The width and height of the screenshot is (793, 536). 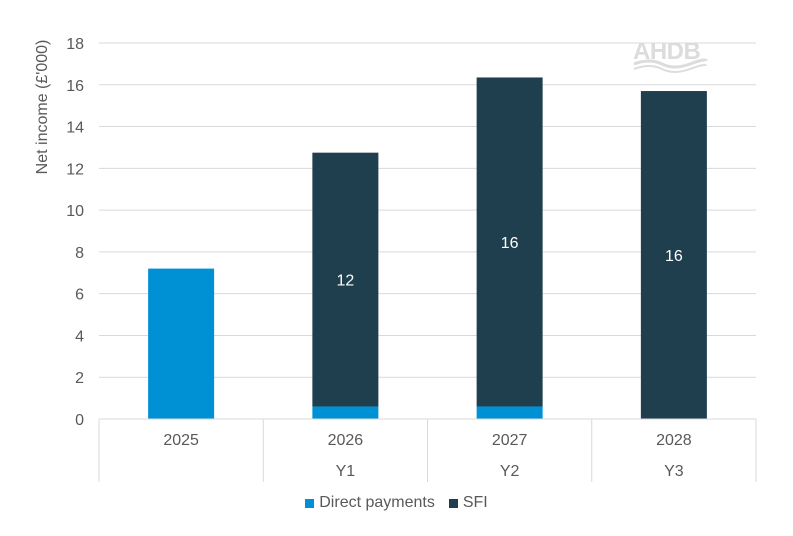 I want to click on legend: Direct payments SFI, so click(x=396, y=503).